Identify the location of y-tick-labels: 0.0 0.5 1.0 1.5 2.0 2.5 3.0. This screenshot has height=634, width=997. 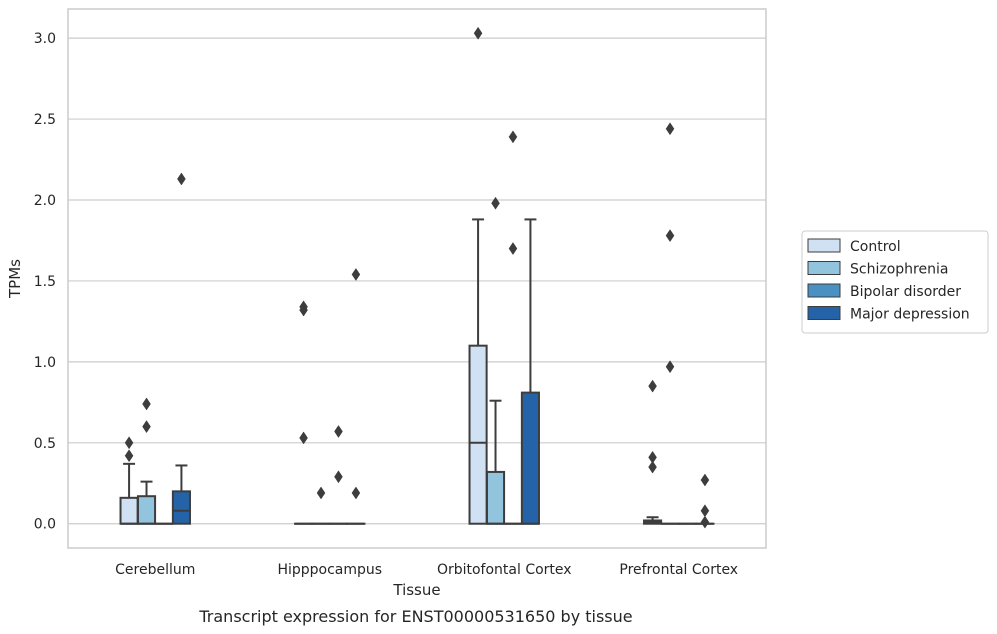
(45, 282).